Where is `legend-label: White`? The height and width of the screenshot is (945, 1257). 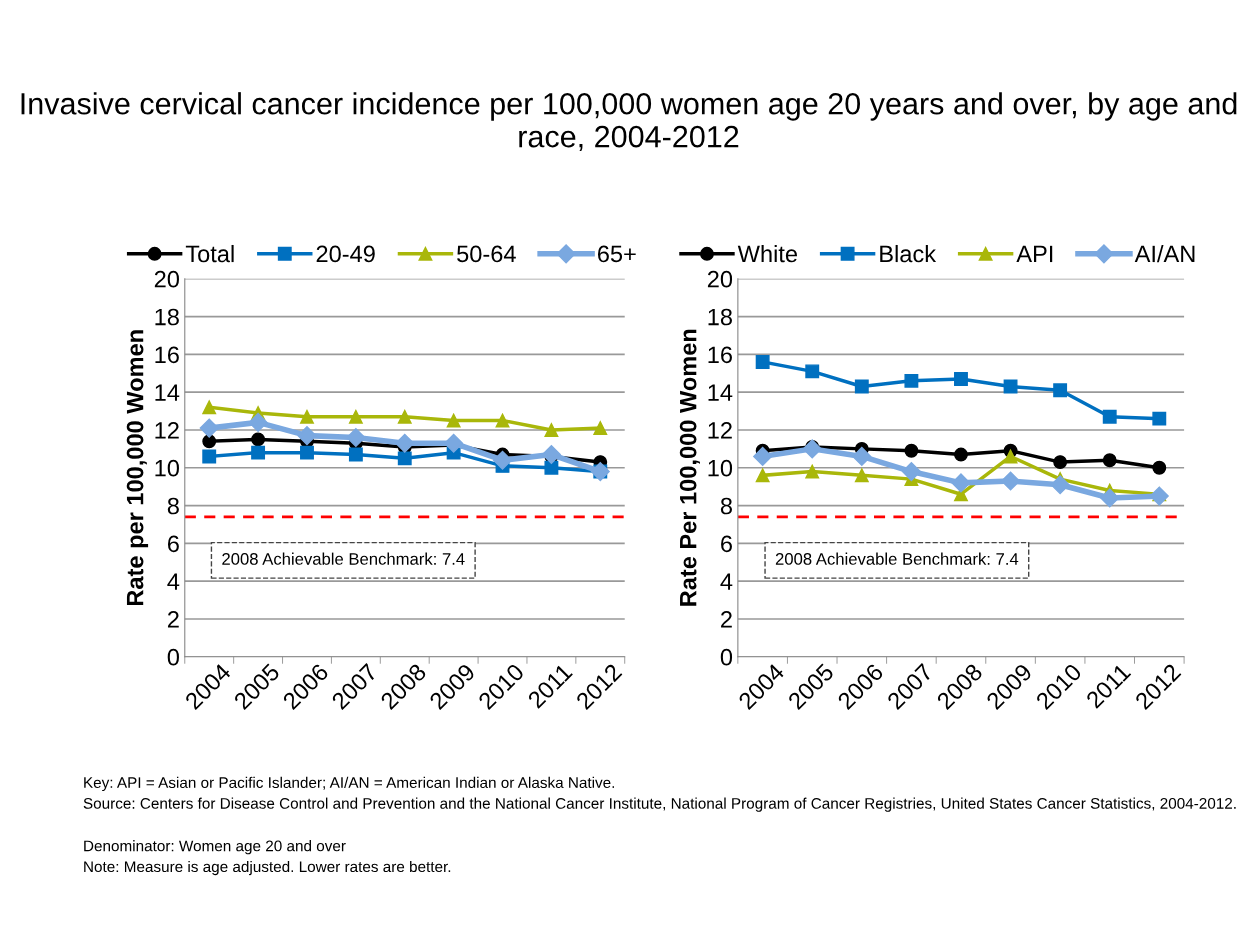
legend-label: White is located at coordinates (767, 253).